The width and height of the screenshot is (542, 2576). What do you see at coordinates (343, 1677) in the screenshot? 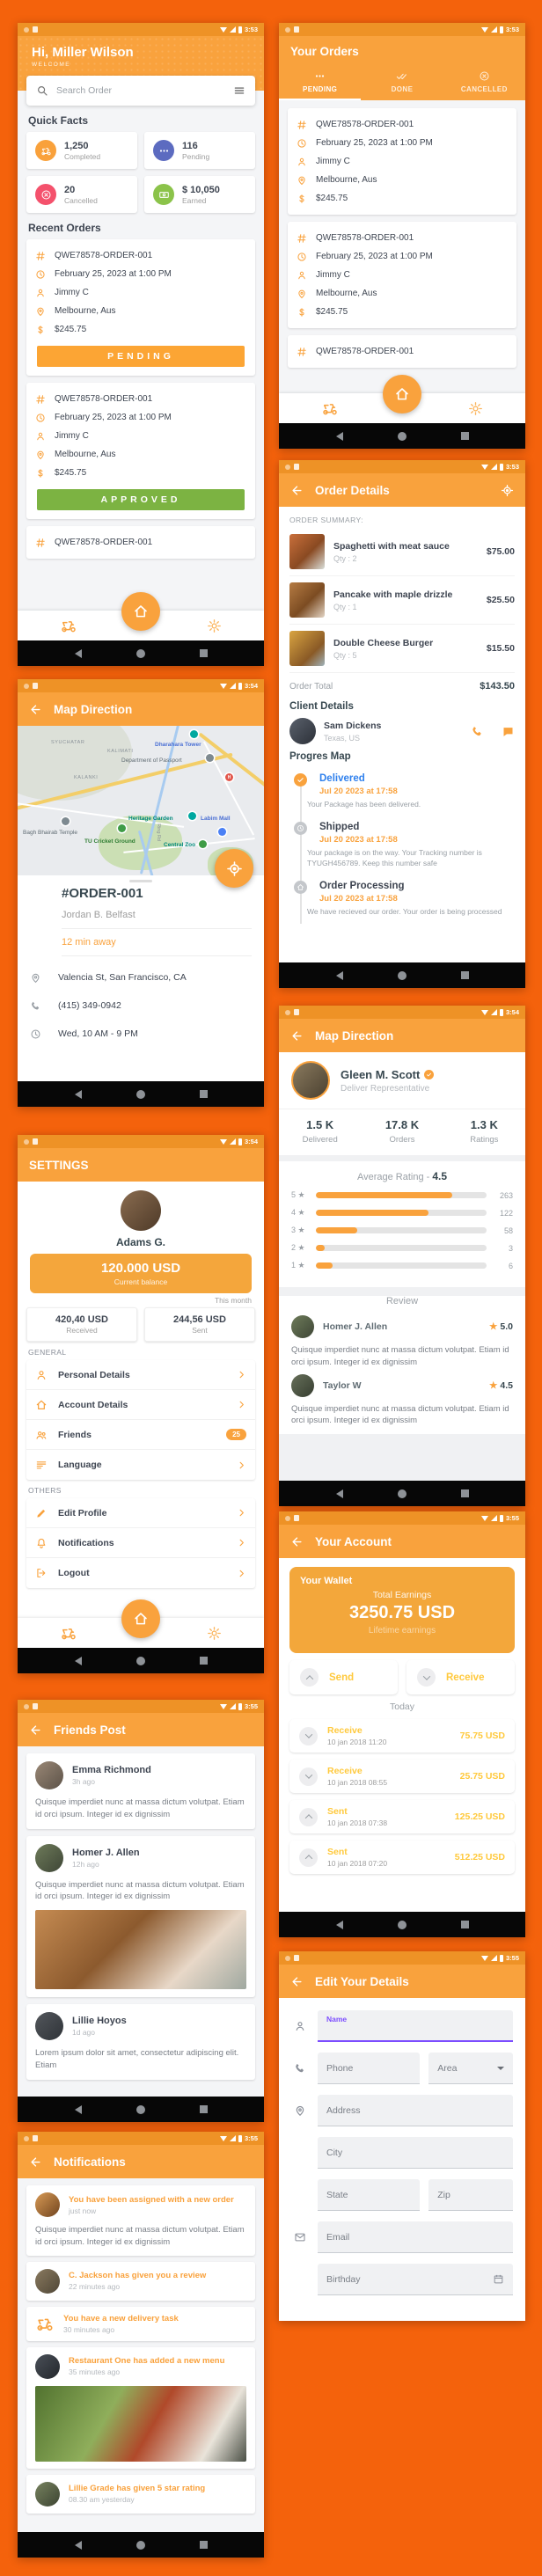
I see `send-button: Send` at bounding box center [343, 1677].